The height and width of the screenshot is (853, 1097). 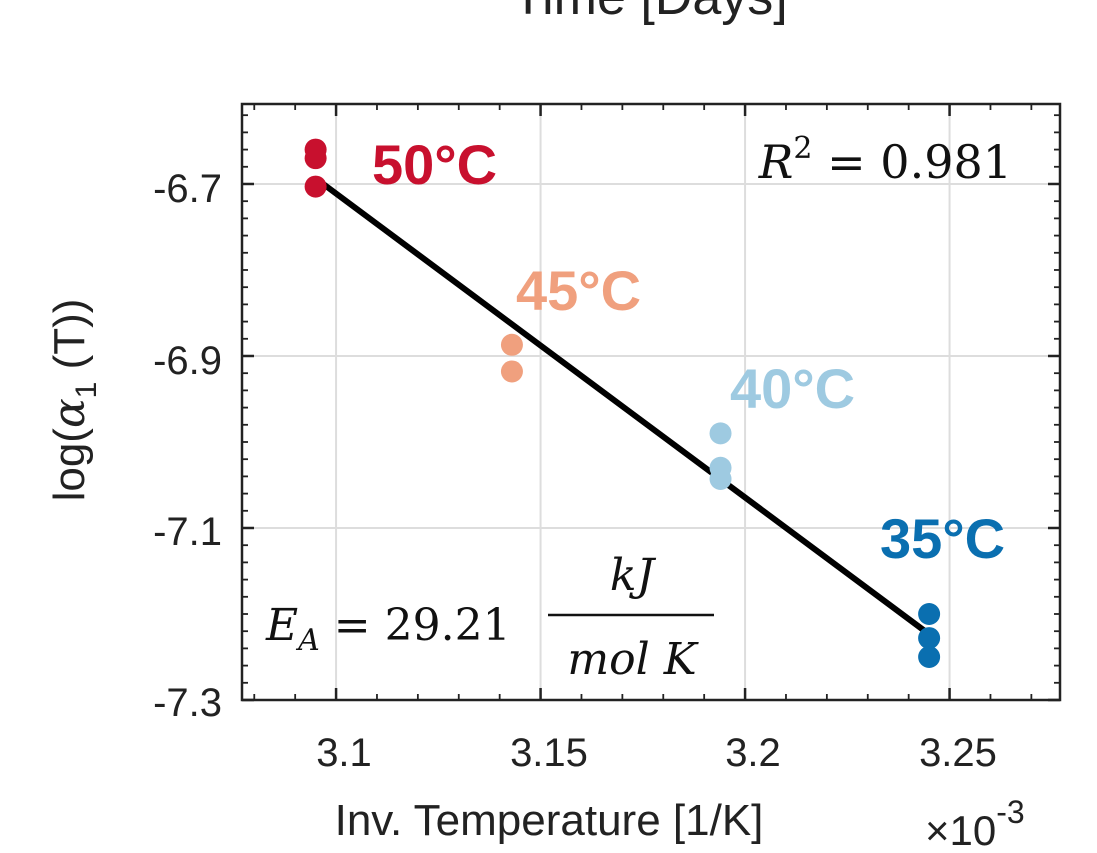 What do you see at coordinates (753, 753) in the screenshot?
I see `x-tick-label: 3.2` at bounding box center [753, 753].